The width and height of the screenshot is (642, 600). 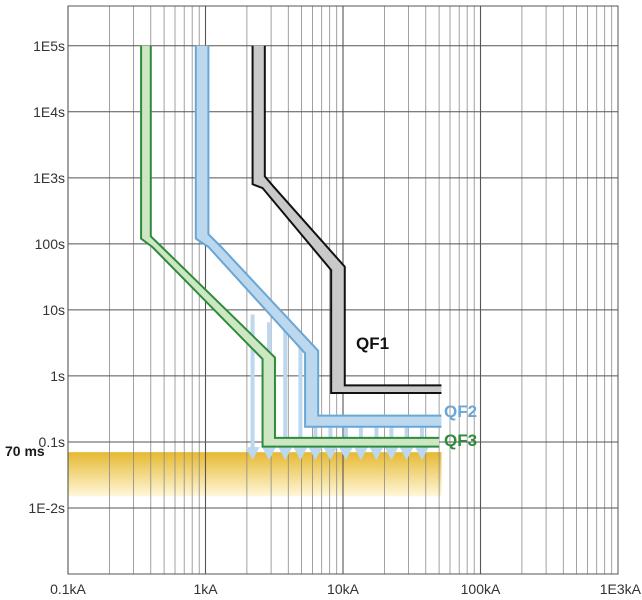 I want to click on x-tick-label: 10kA, so click(x=343, y=589).